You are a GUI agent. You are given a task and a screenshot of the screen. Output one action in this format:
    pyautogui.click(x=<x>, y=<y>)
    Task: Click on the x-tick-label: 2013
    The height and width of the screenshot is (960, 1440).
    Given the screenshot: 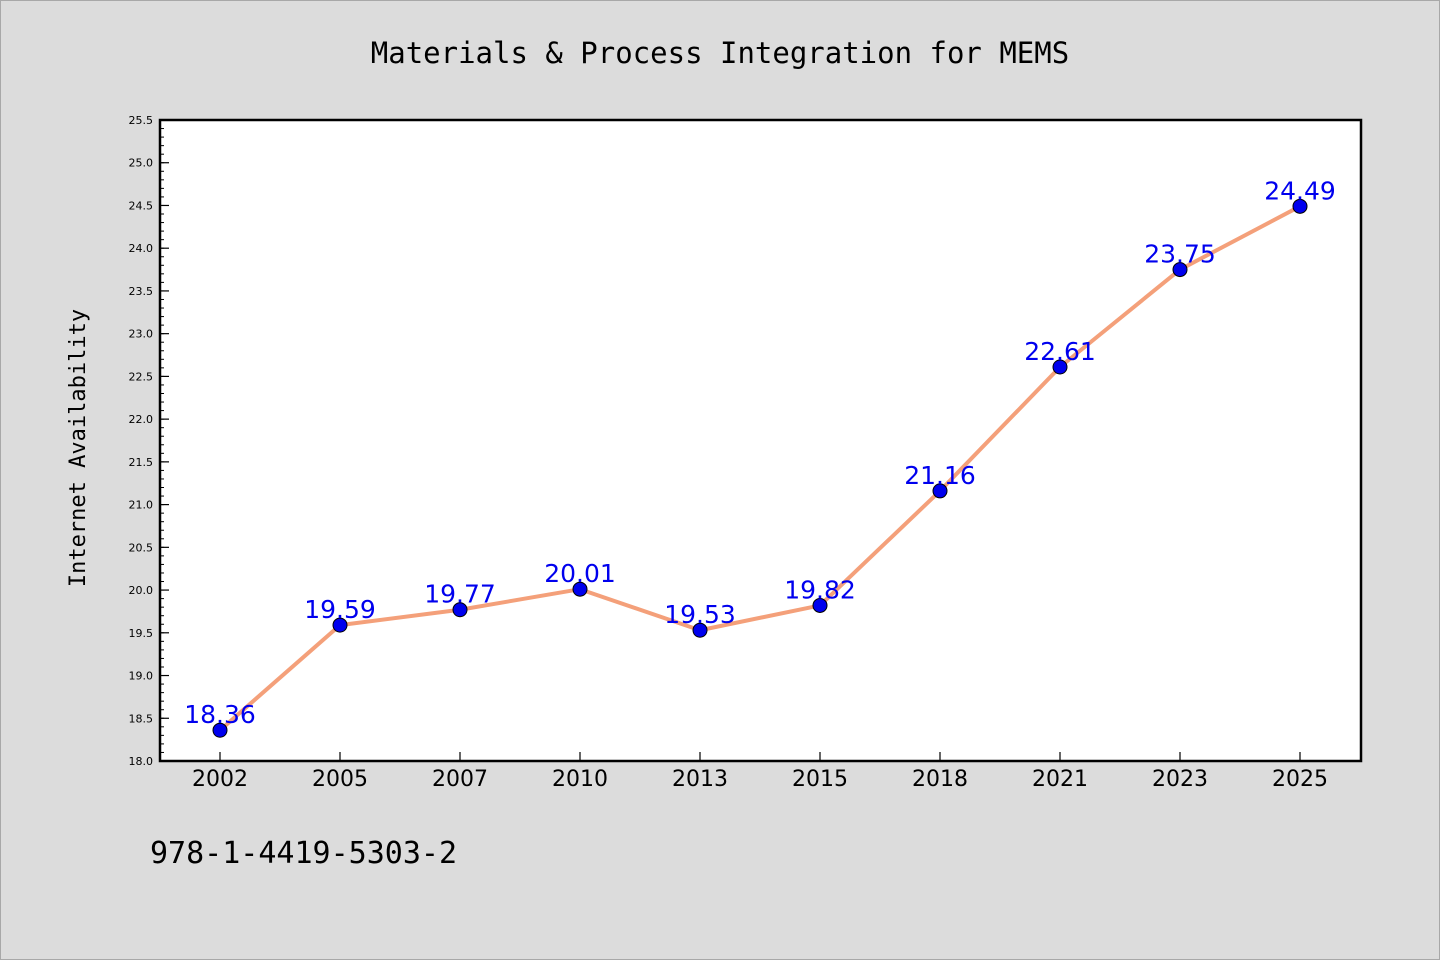 What is the action you would take?
    pyautogui.click(x=700, y=779)
    